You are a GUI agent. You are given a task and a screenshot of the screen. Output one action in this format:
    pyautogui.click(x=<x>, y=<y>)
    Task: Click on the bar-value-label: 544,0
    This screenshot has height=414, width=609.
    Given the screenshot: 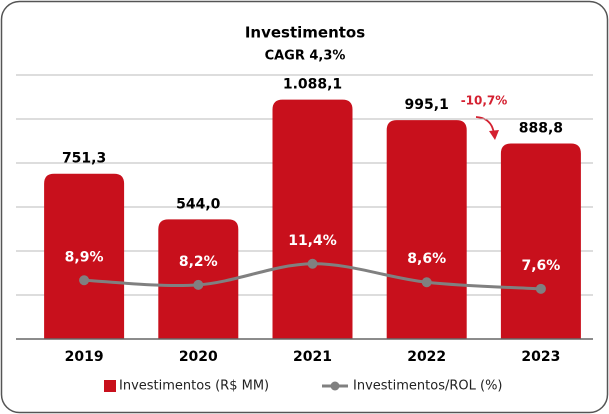 What is the action you would take?
    pyautogui.click(x=198, y=204)
    